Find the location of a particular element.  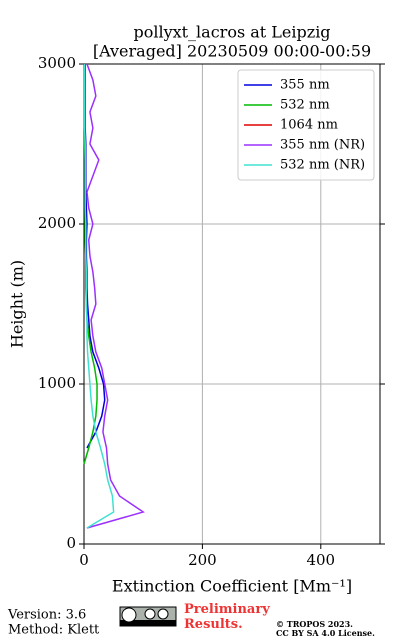

version: Version: 3.6 is located at coordinates (46, 615).